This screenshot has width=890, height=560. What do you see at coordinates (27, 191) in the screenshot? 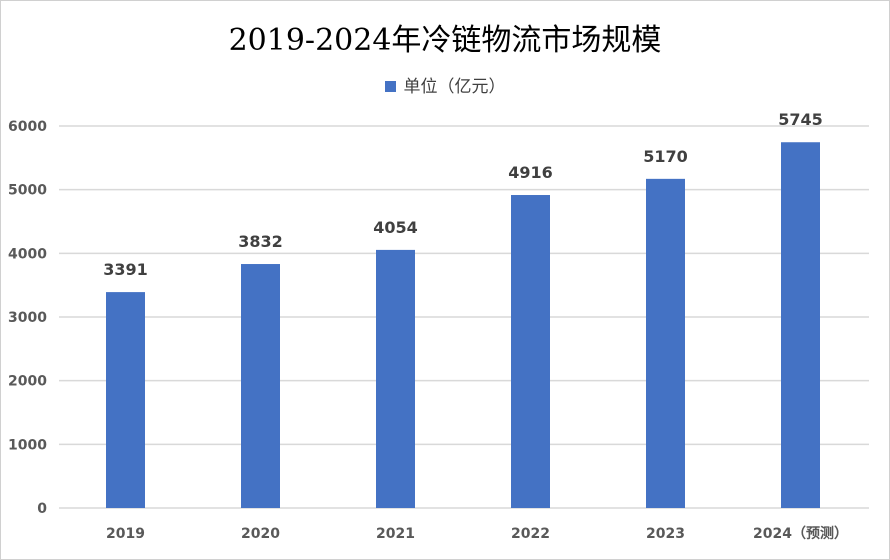
I see `y-tick-label: 5000` at bounding box center [27, 191].